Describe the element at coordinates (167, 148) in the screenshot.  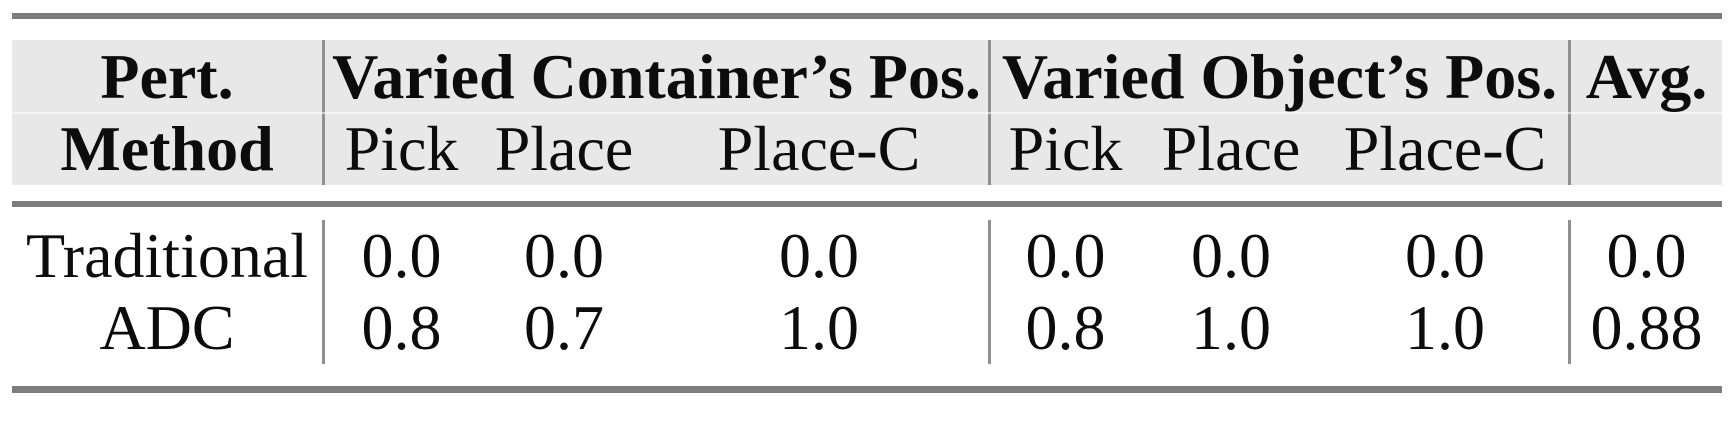
I see `header-stub-line2: Method` at that location.